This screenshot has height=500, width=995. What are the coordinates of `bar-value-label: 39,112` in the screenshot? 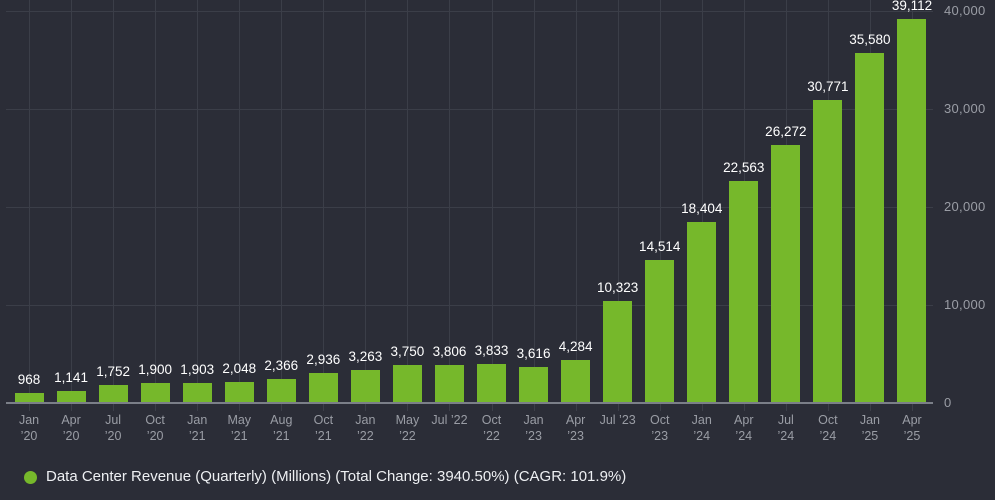 It's located at (912, 6).